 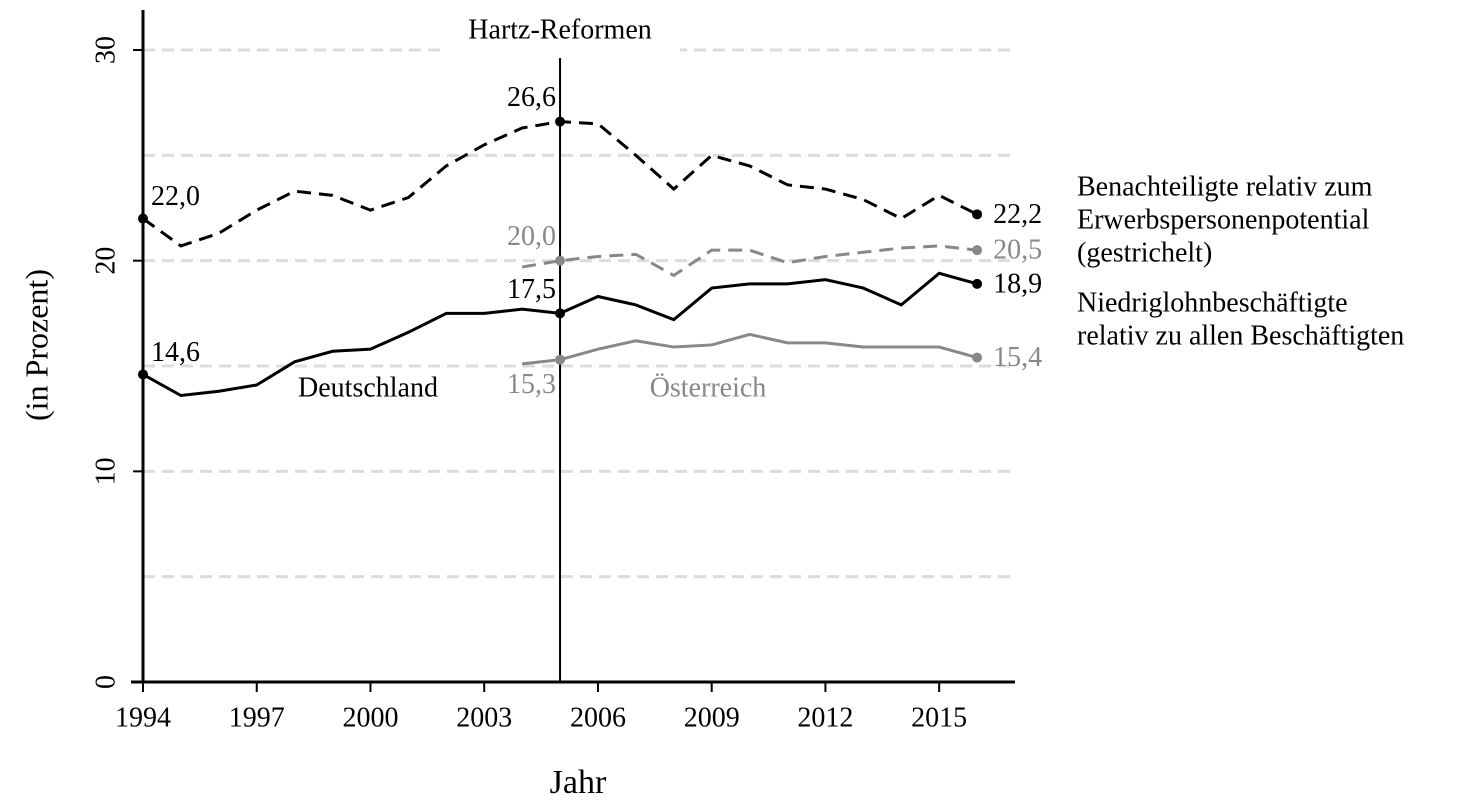 What do you see at coordinates (531, 236) in the screenshot?
I see `value-label: 20,0` at bounding box center [531, 236].